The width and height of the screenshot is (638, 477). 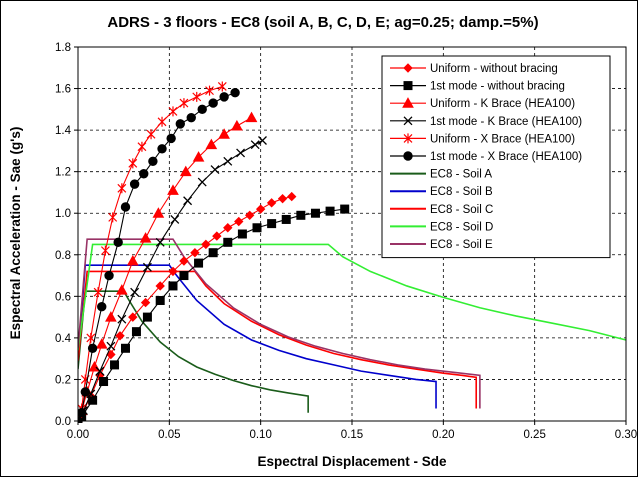 I want to click on y-tick-label: 1.0, so click(x=63, y=214).